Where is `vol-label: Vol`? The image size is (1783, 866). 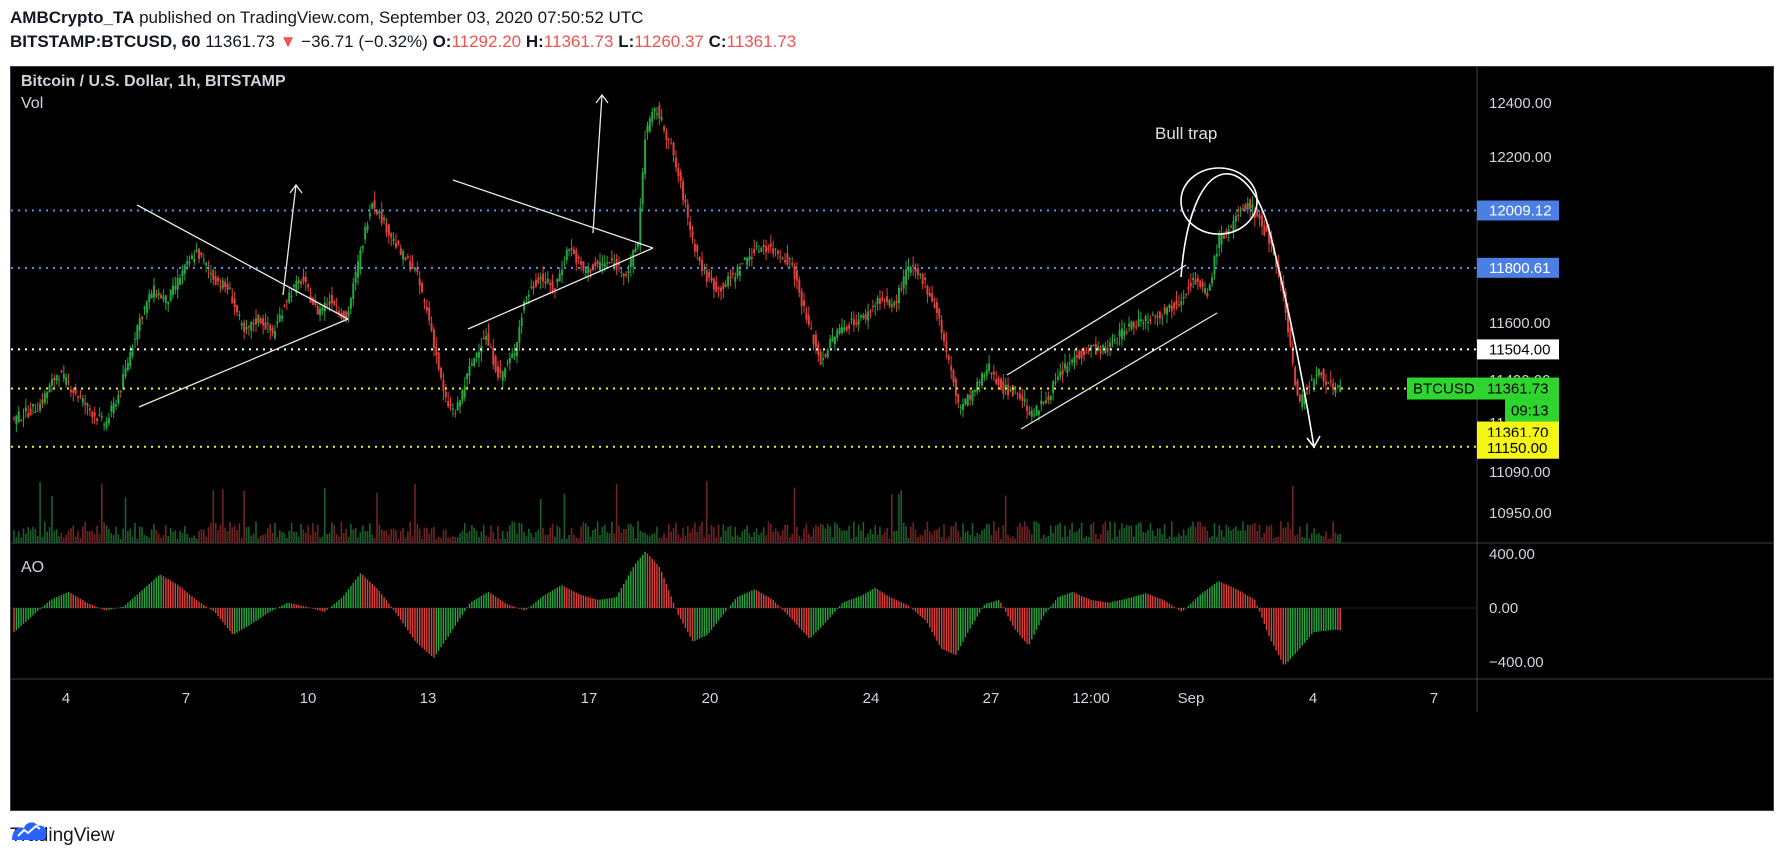 vol-label: Vol is located at coordinates (32, 103).